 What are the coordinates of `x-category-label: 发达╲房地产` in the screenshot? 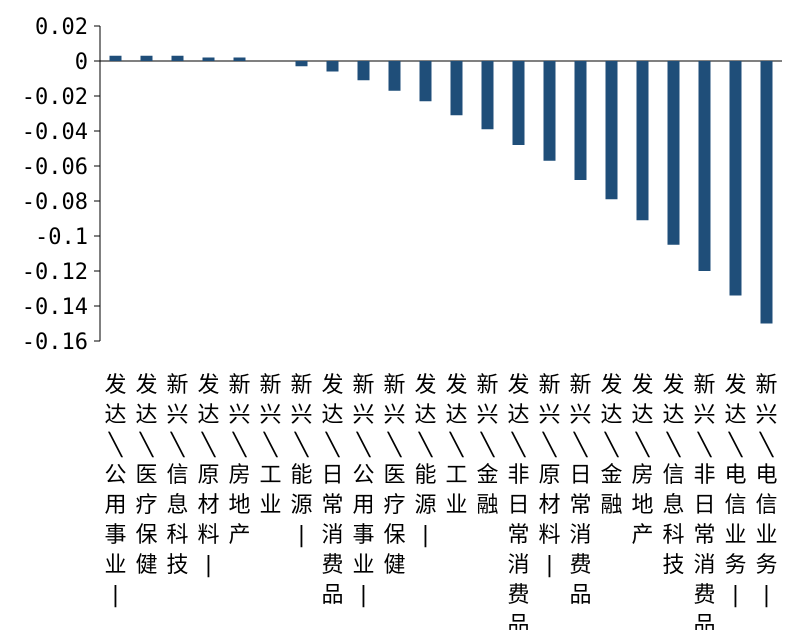 It's located at (642, 460).